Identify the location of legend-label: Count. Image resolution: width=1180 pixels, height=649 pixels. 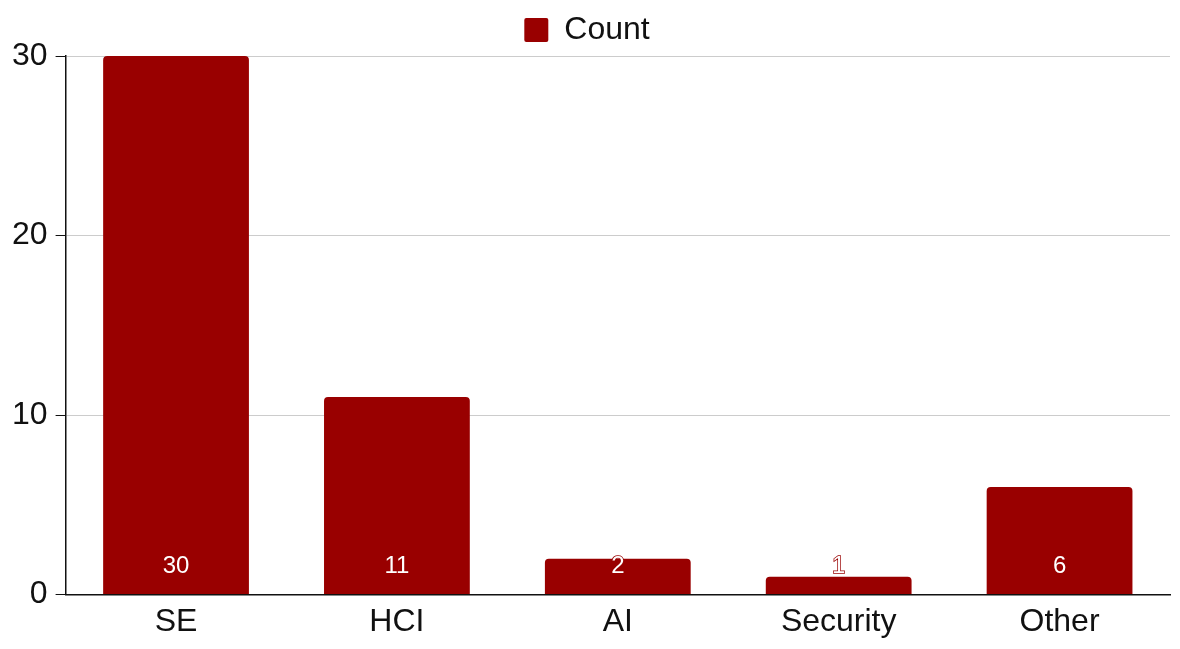
(607, 27).